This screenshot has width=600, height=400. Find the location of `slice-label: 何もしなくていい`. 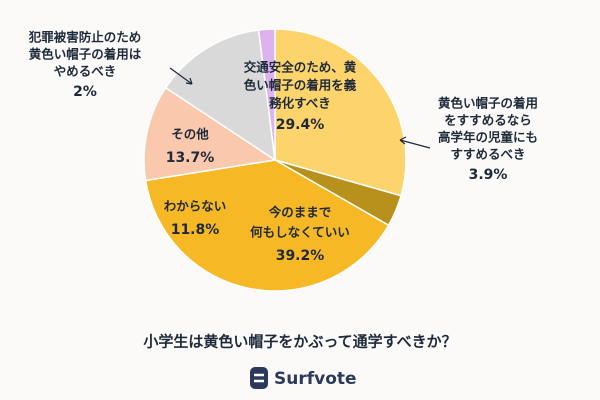

slice-label: 何もしなくていい is located at coordinates (300, 232).